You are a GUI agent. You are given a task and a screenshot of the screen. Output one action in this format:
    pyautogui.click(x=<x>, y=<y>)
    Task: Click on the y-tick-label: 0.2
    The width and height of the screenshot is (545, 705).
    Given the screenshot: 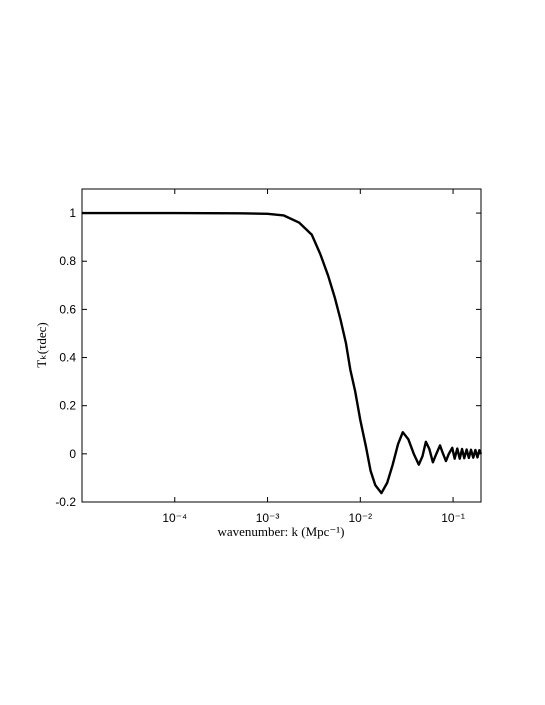 What is the action you would take?
    pyautogui.click(x=67, y=406)
    